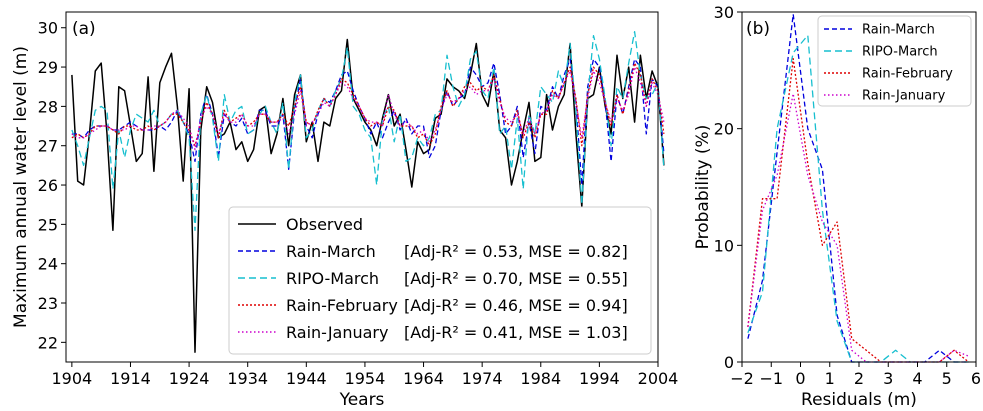  I want to click on panel-a-xlabel: Years, so click(362, 400).